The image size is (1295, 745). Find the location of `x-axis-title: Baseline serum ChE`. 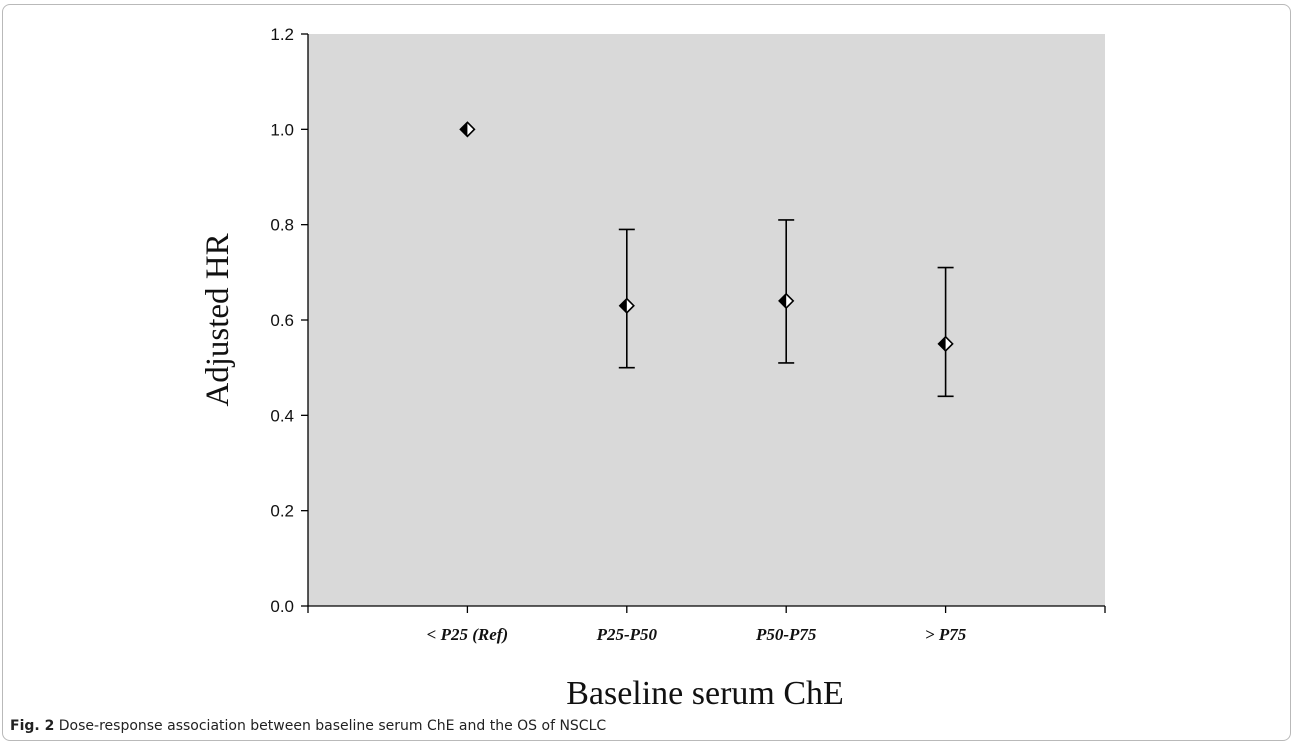

x-axis-title: Baseline serum ChE is located at coordinates (705, 693).